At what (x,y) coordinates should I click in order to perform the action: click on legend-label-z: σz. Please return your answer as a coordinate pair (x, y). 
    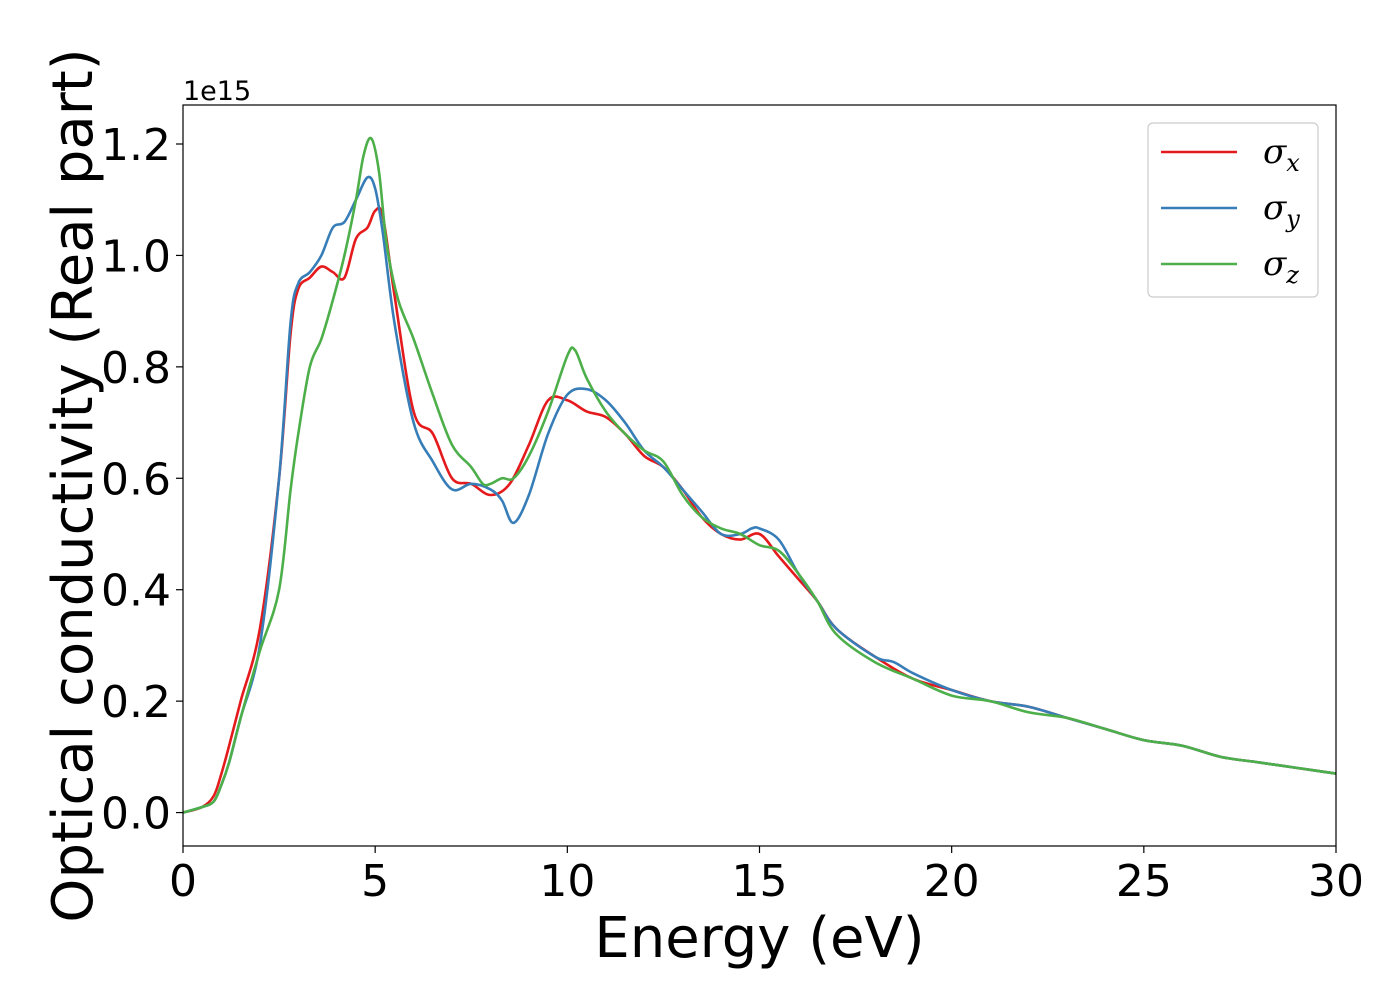
    Looking at the image, I should click on (1281, 266).